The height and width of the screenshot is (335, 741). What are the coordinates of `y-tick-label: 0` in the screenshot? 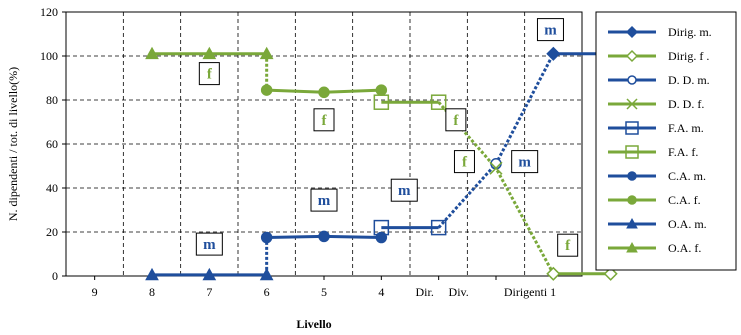 It's located at (55, 276).